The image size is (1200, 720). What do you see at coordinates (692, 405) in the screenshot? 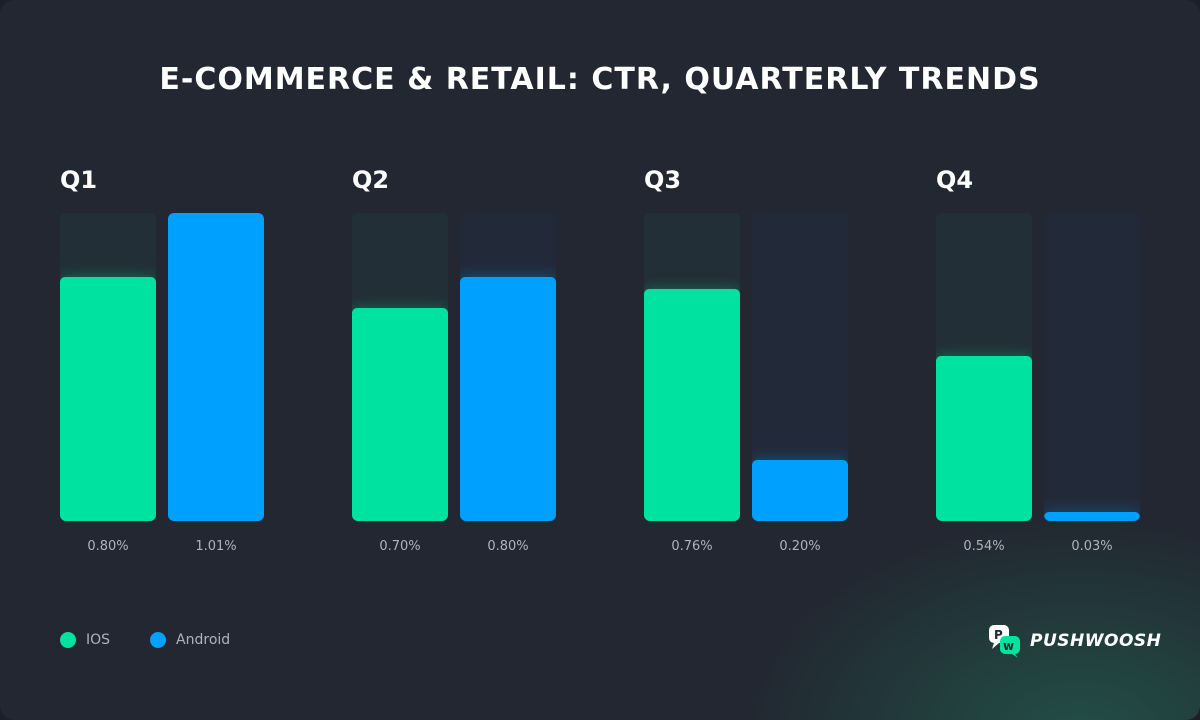
I see `bar-ios-q3` at bounding box center [692, 405].